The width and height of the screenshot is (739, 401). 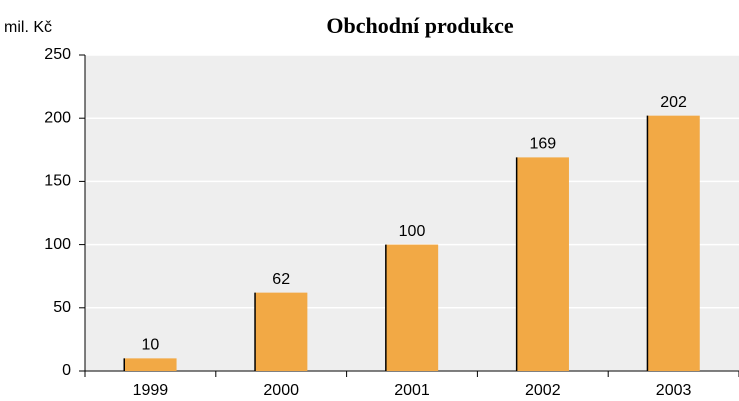 What do you see at coordinates (57, 181) in the screenshot?
I see `y-tick-label: 150` at bounding box center [57, 181].